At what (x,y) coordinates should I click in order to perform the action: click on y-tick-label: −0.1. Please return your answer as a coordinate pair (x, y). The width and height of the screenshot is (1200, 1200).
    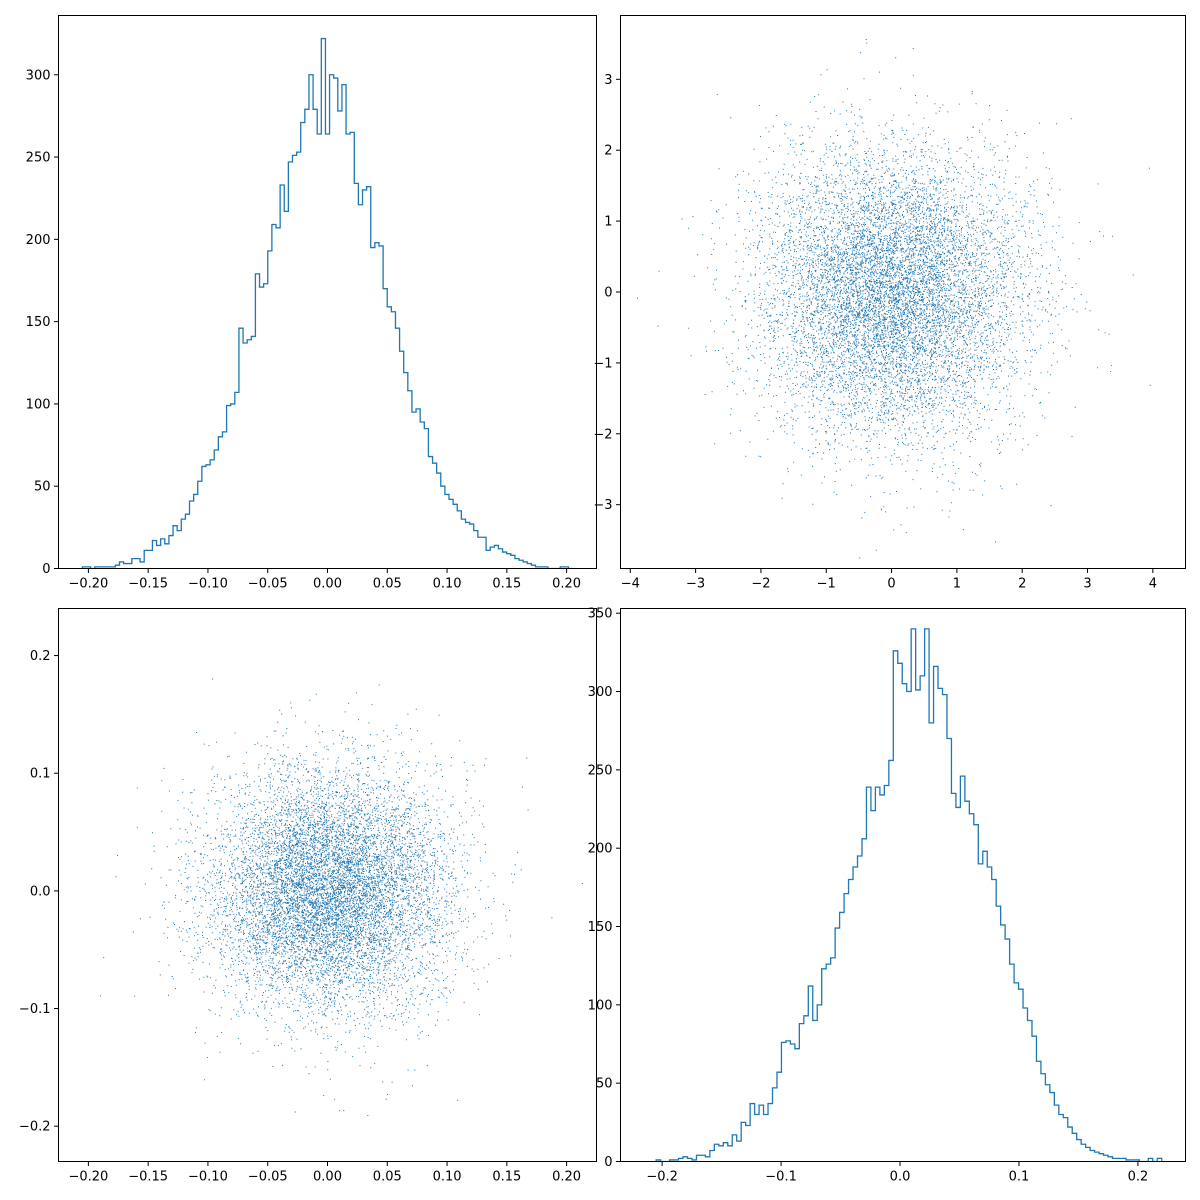
    Looking at the image, I should click on (35, 1009).